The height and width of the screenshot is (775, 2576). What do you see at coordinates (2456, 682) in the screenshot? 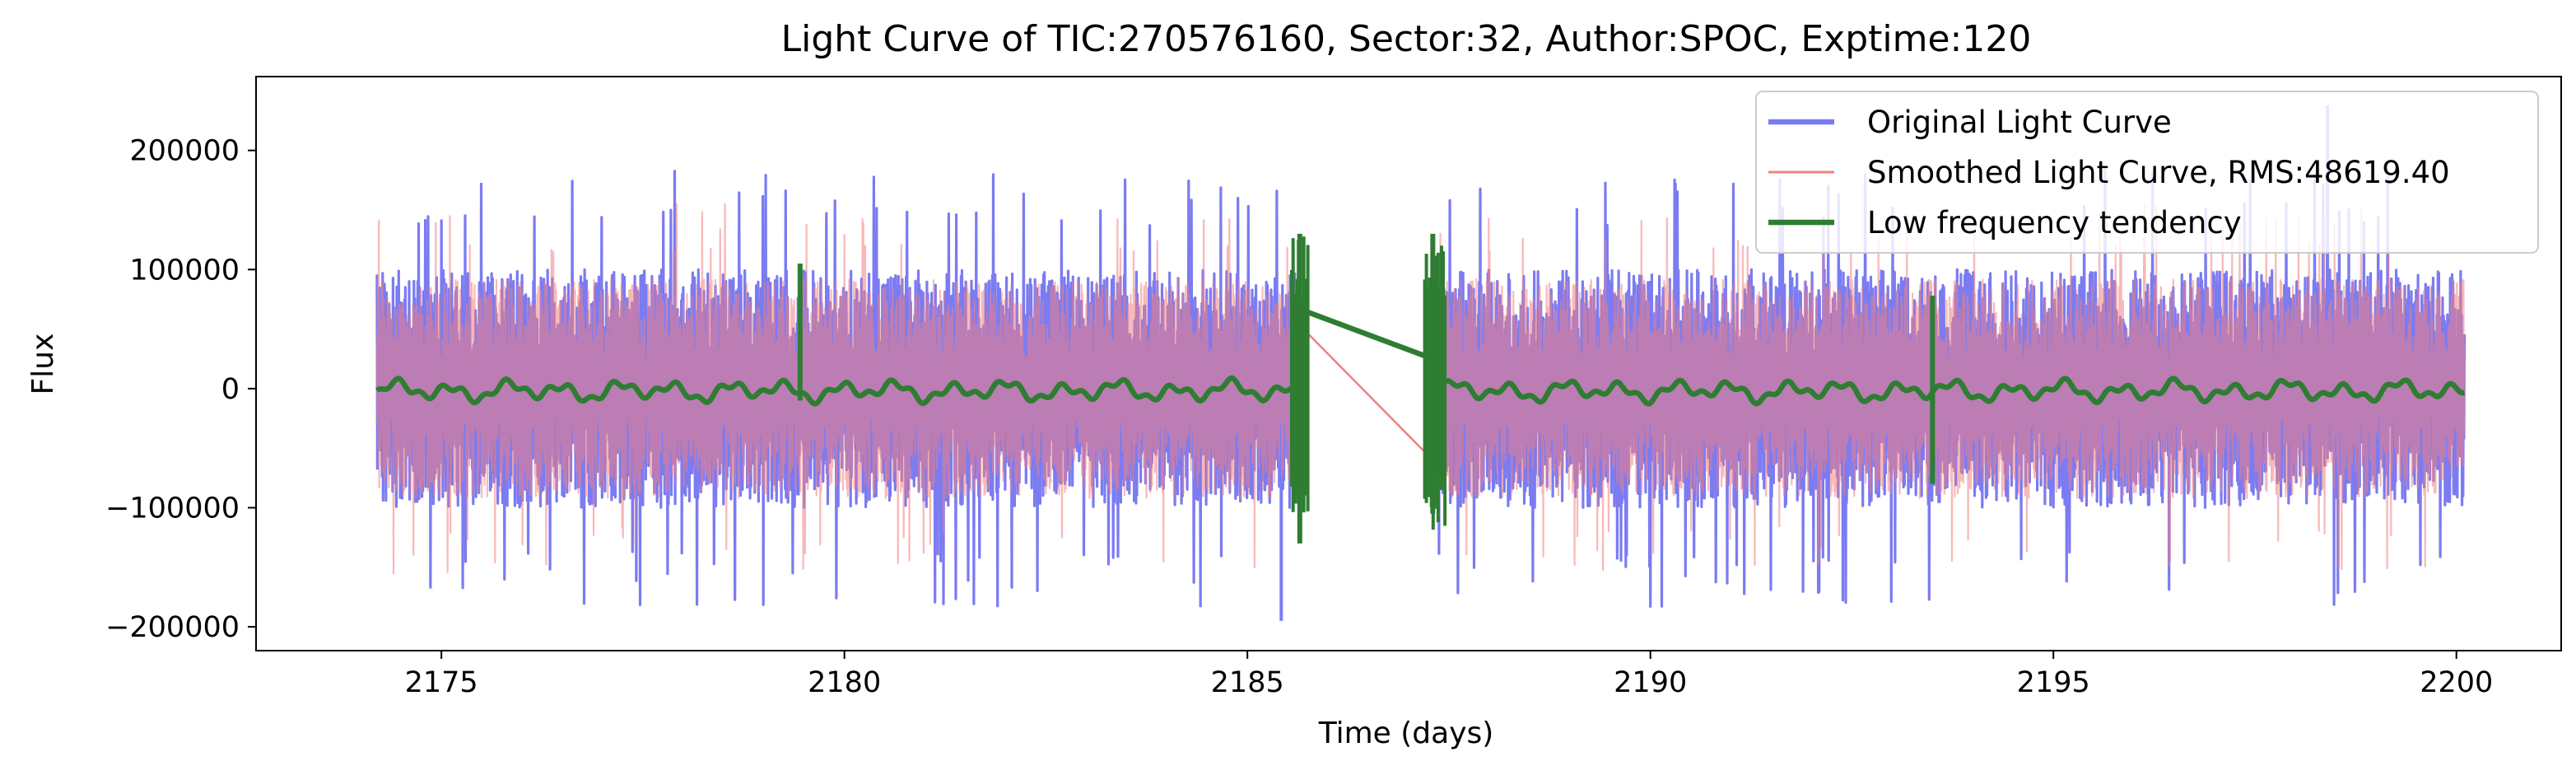
I see `x-tick-label: 2200` at bounding box center [2456, 682].